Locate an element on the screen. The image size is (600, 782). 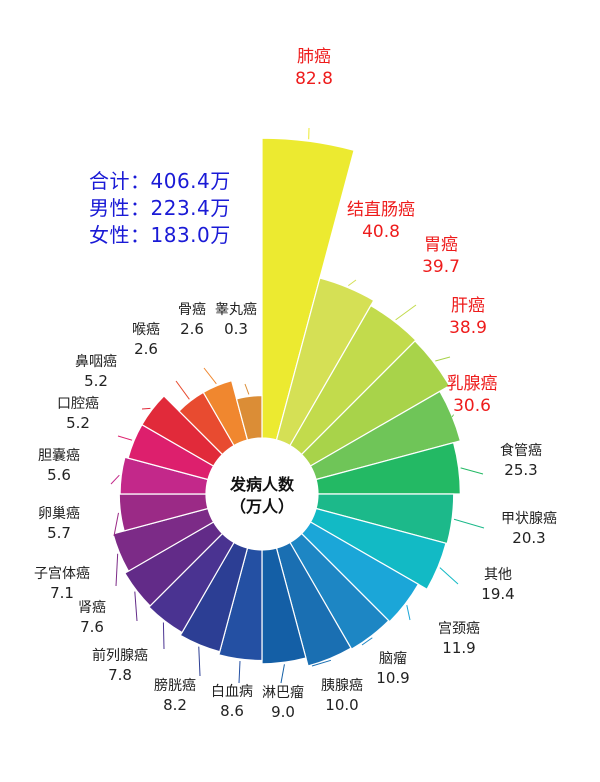
category-value-1: 82.8 is located at coordinates (314, 79).